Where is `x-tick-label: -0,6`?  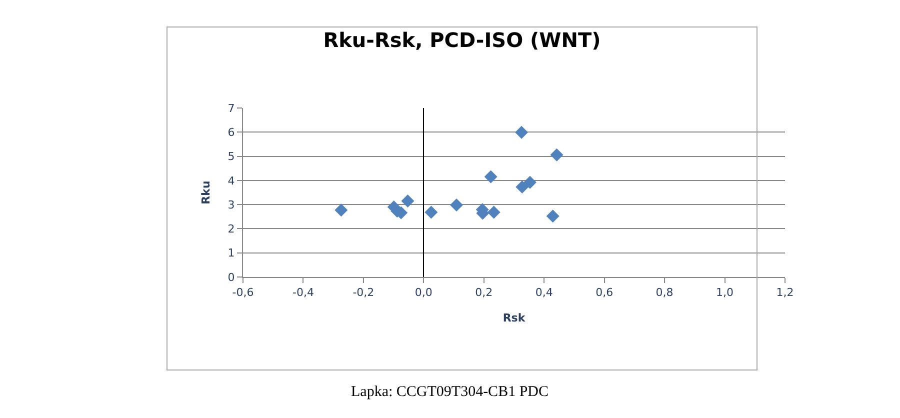 x-tick-label: -0,6 is located at coordinates (243, 293).